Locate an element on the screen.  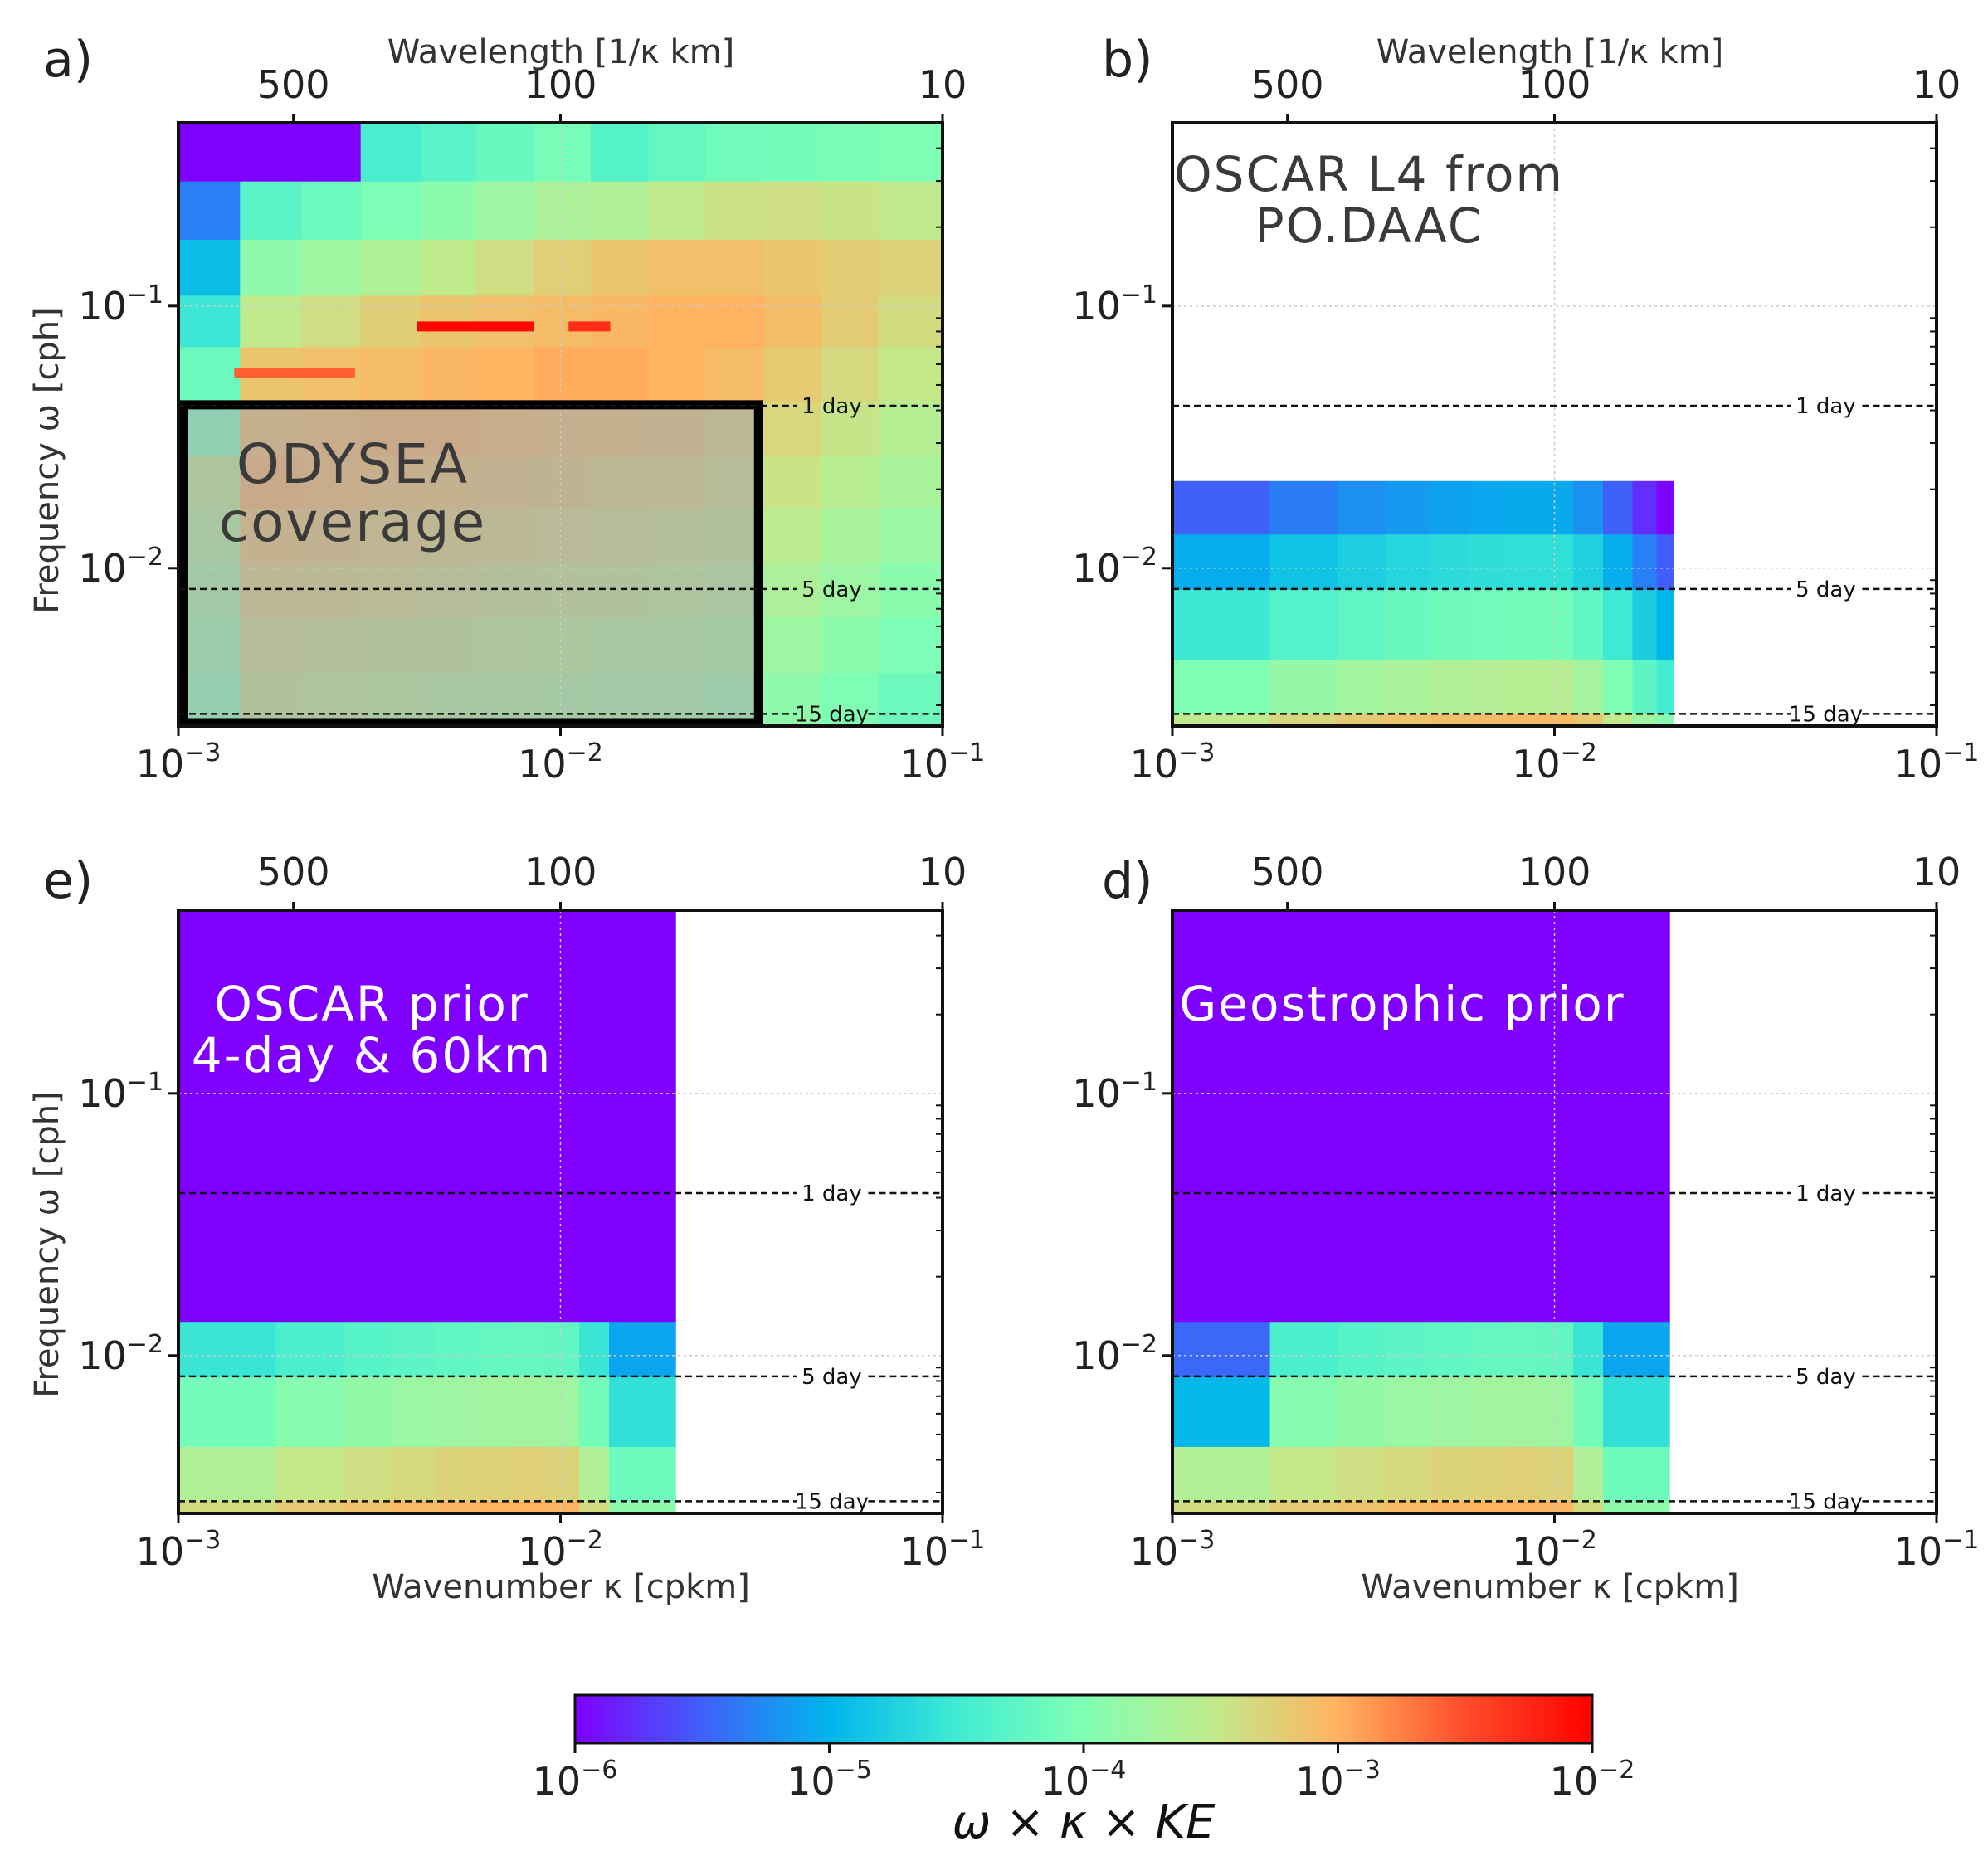
annotation-d-line: Geostrophic prior is located at coordinates (1402, 1004).